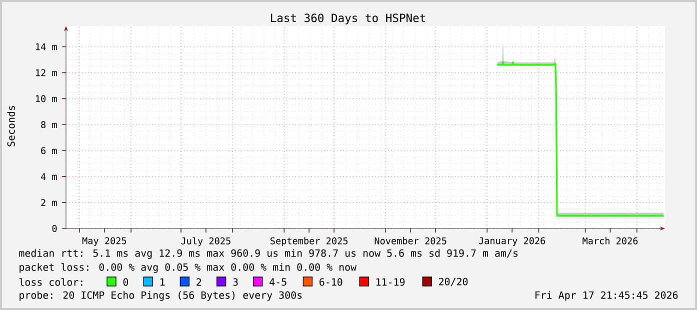 This screenshot has height=310, width=697. What do you see at coordinates (49, 124) in the screenshot?
I see `y-tick-label: 8 m` at bounding box center [49, 124].